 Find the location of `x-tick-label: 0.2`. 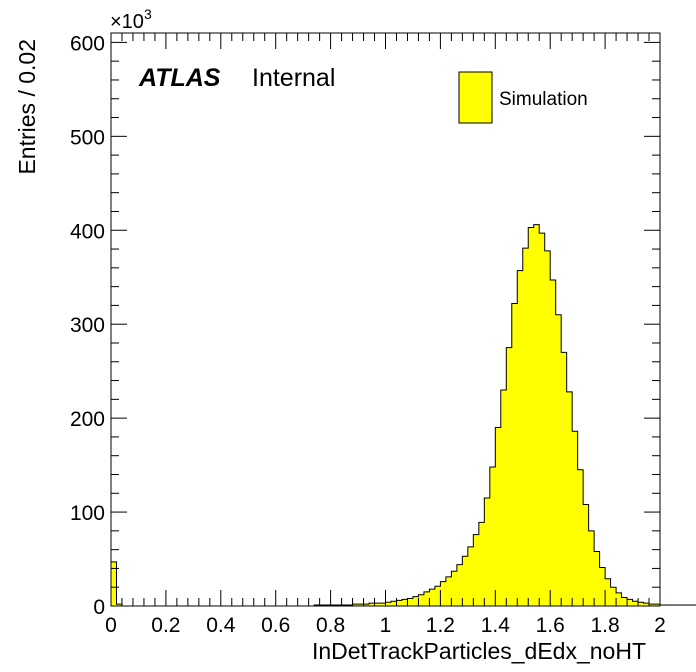

x-tick-label: 0.2 is located at coordinates (165, 625).